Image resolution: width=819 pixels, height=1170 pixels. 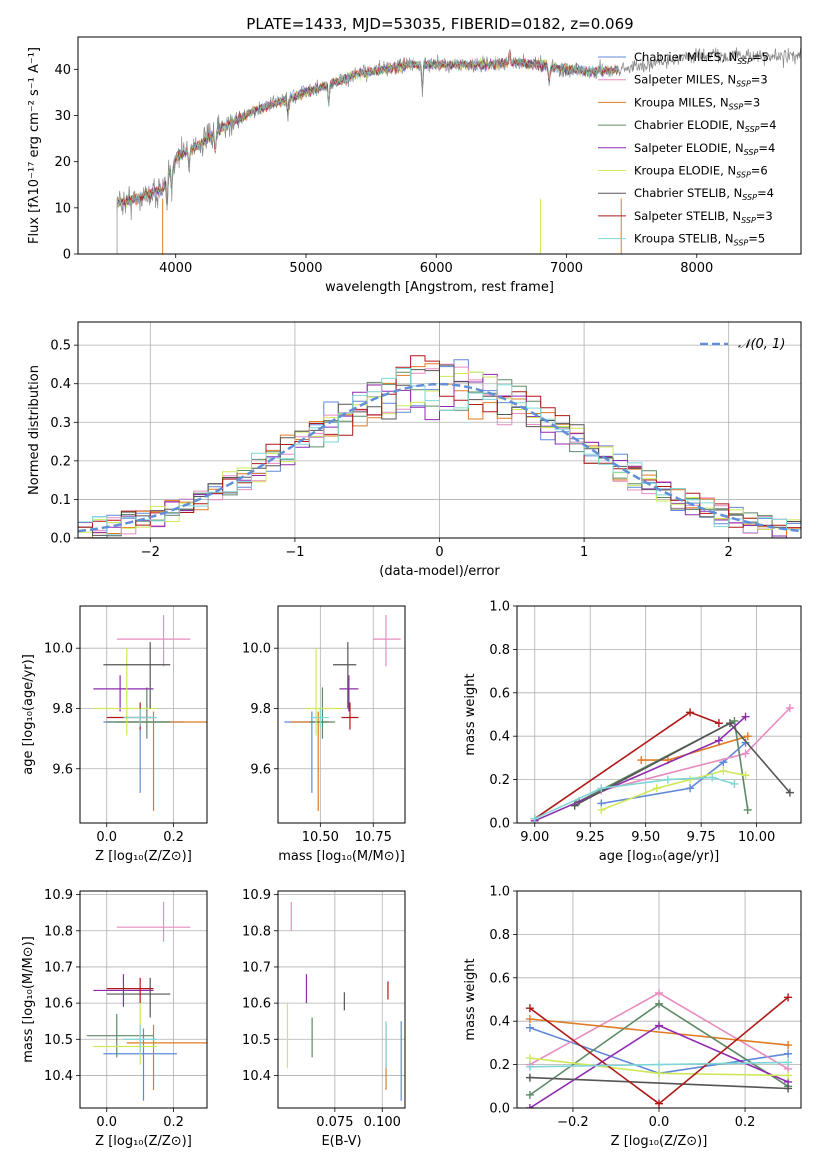 I want to click on weight-series-chabrier-elodie, so click(x=659, y=1049).